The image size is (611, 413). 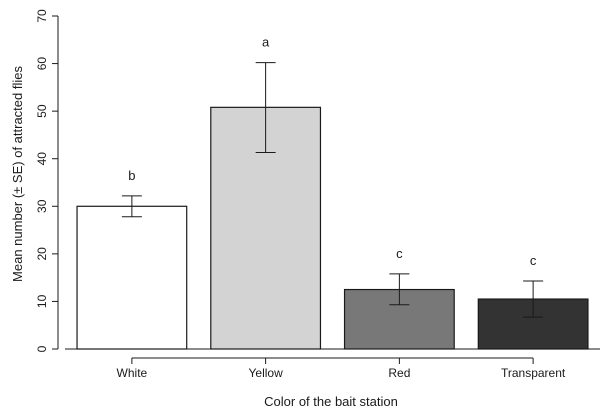 What do you see at coordinates (42, 16) in the screenshot?
I see `y-tick-label: 70` at bounding box center [42, 16].